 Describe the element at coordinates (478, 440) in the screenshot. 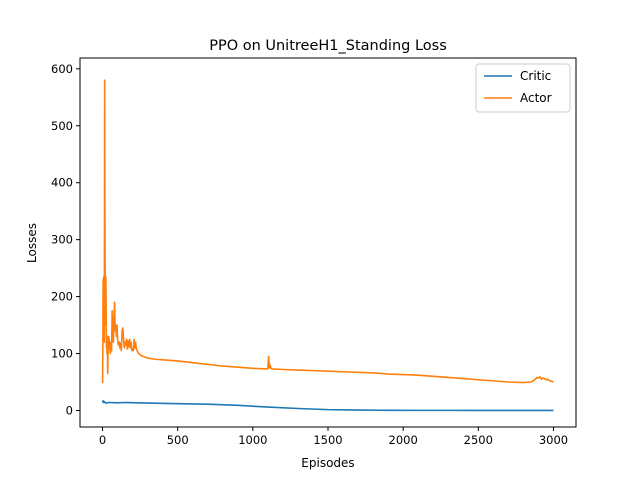

I see `x-tick-label: 2500` at that location.